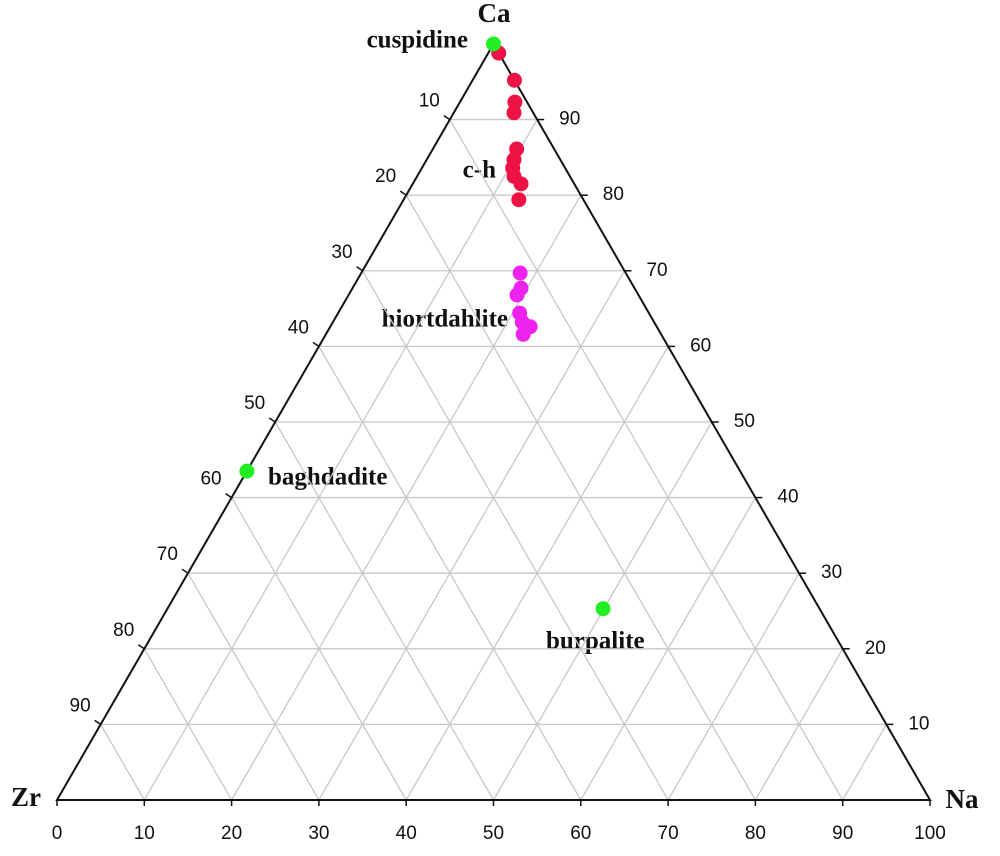  Describe the element at coordinates (167, 554) in the screenshot. I see `zr-tick-label: 70` at that location.